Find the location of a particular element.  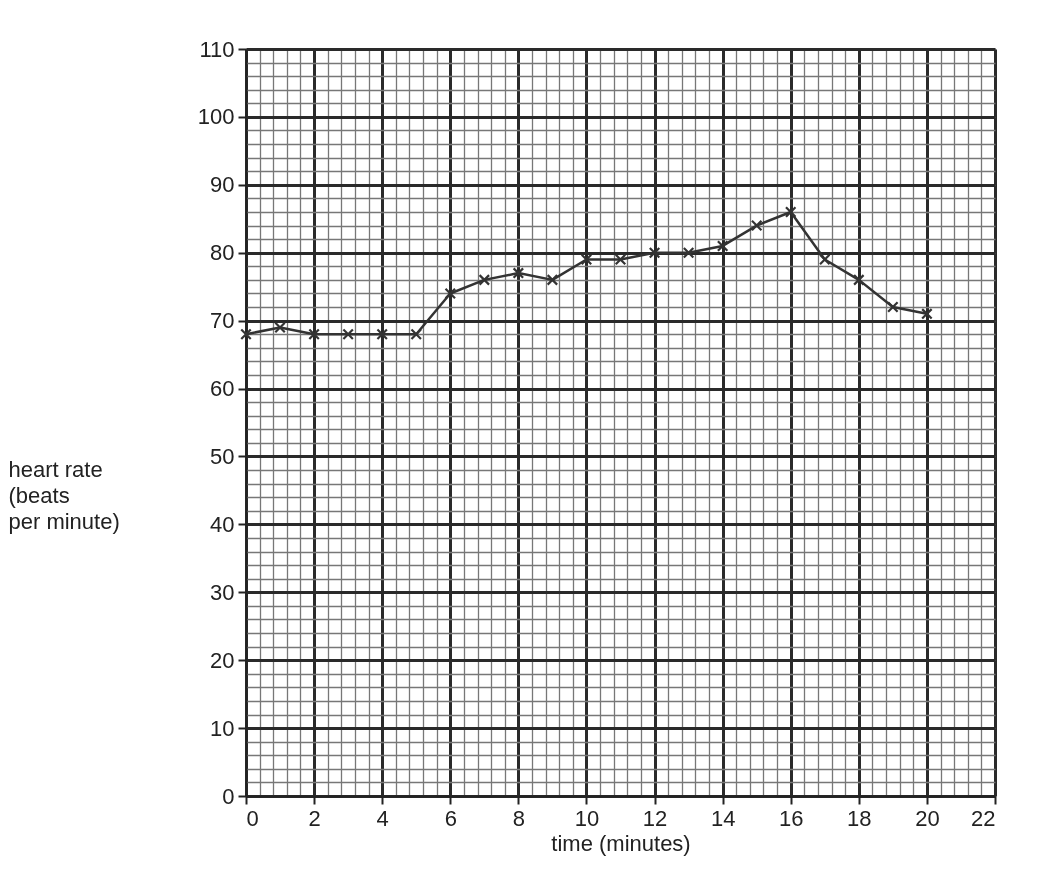

y-tick-label: 90 is located at coordinates (222, 185).